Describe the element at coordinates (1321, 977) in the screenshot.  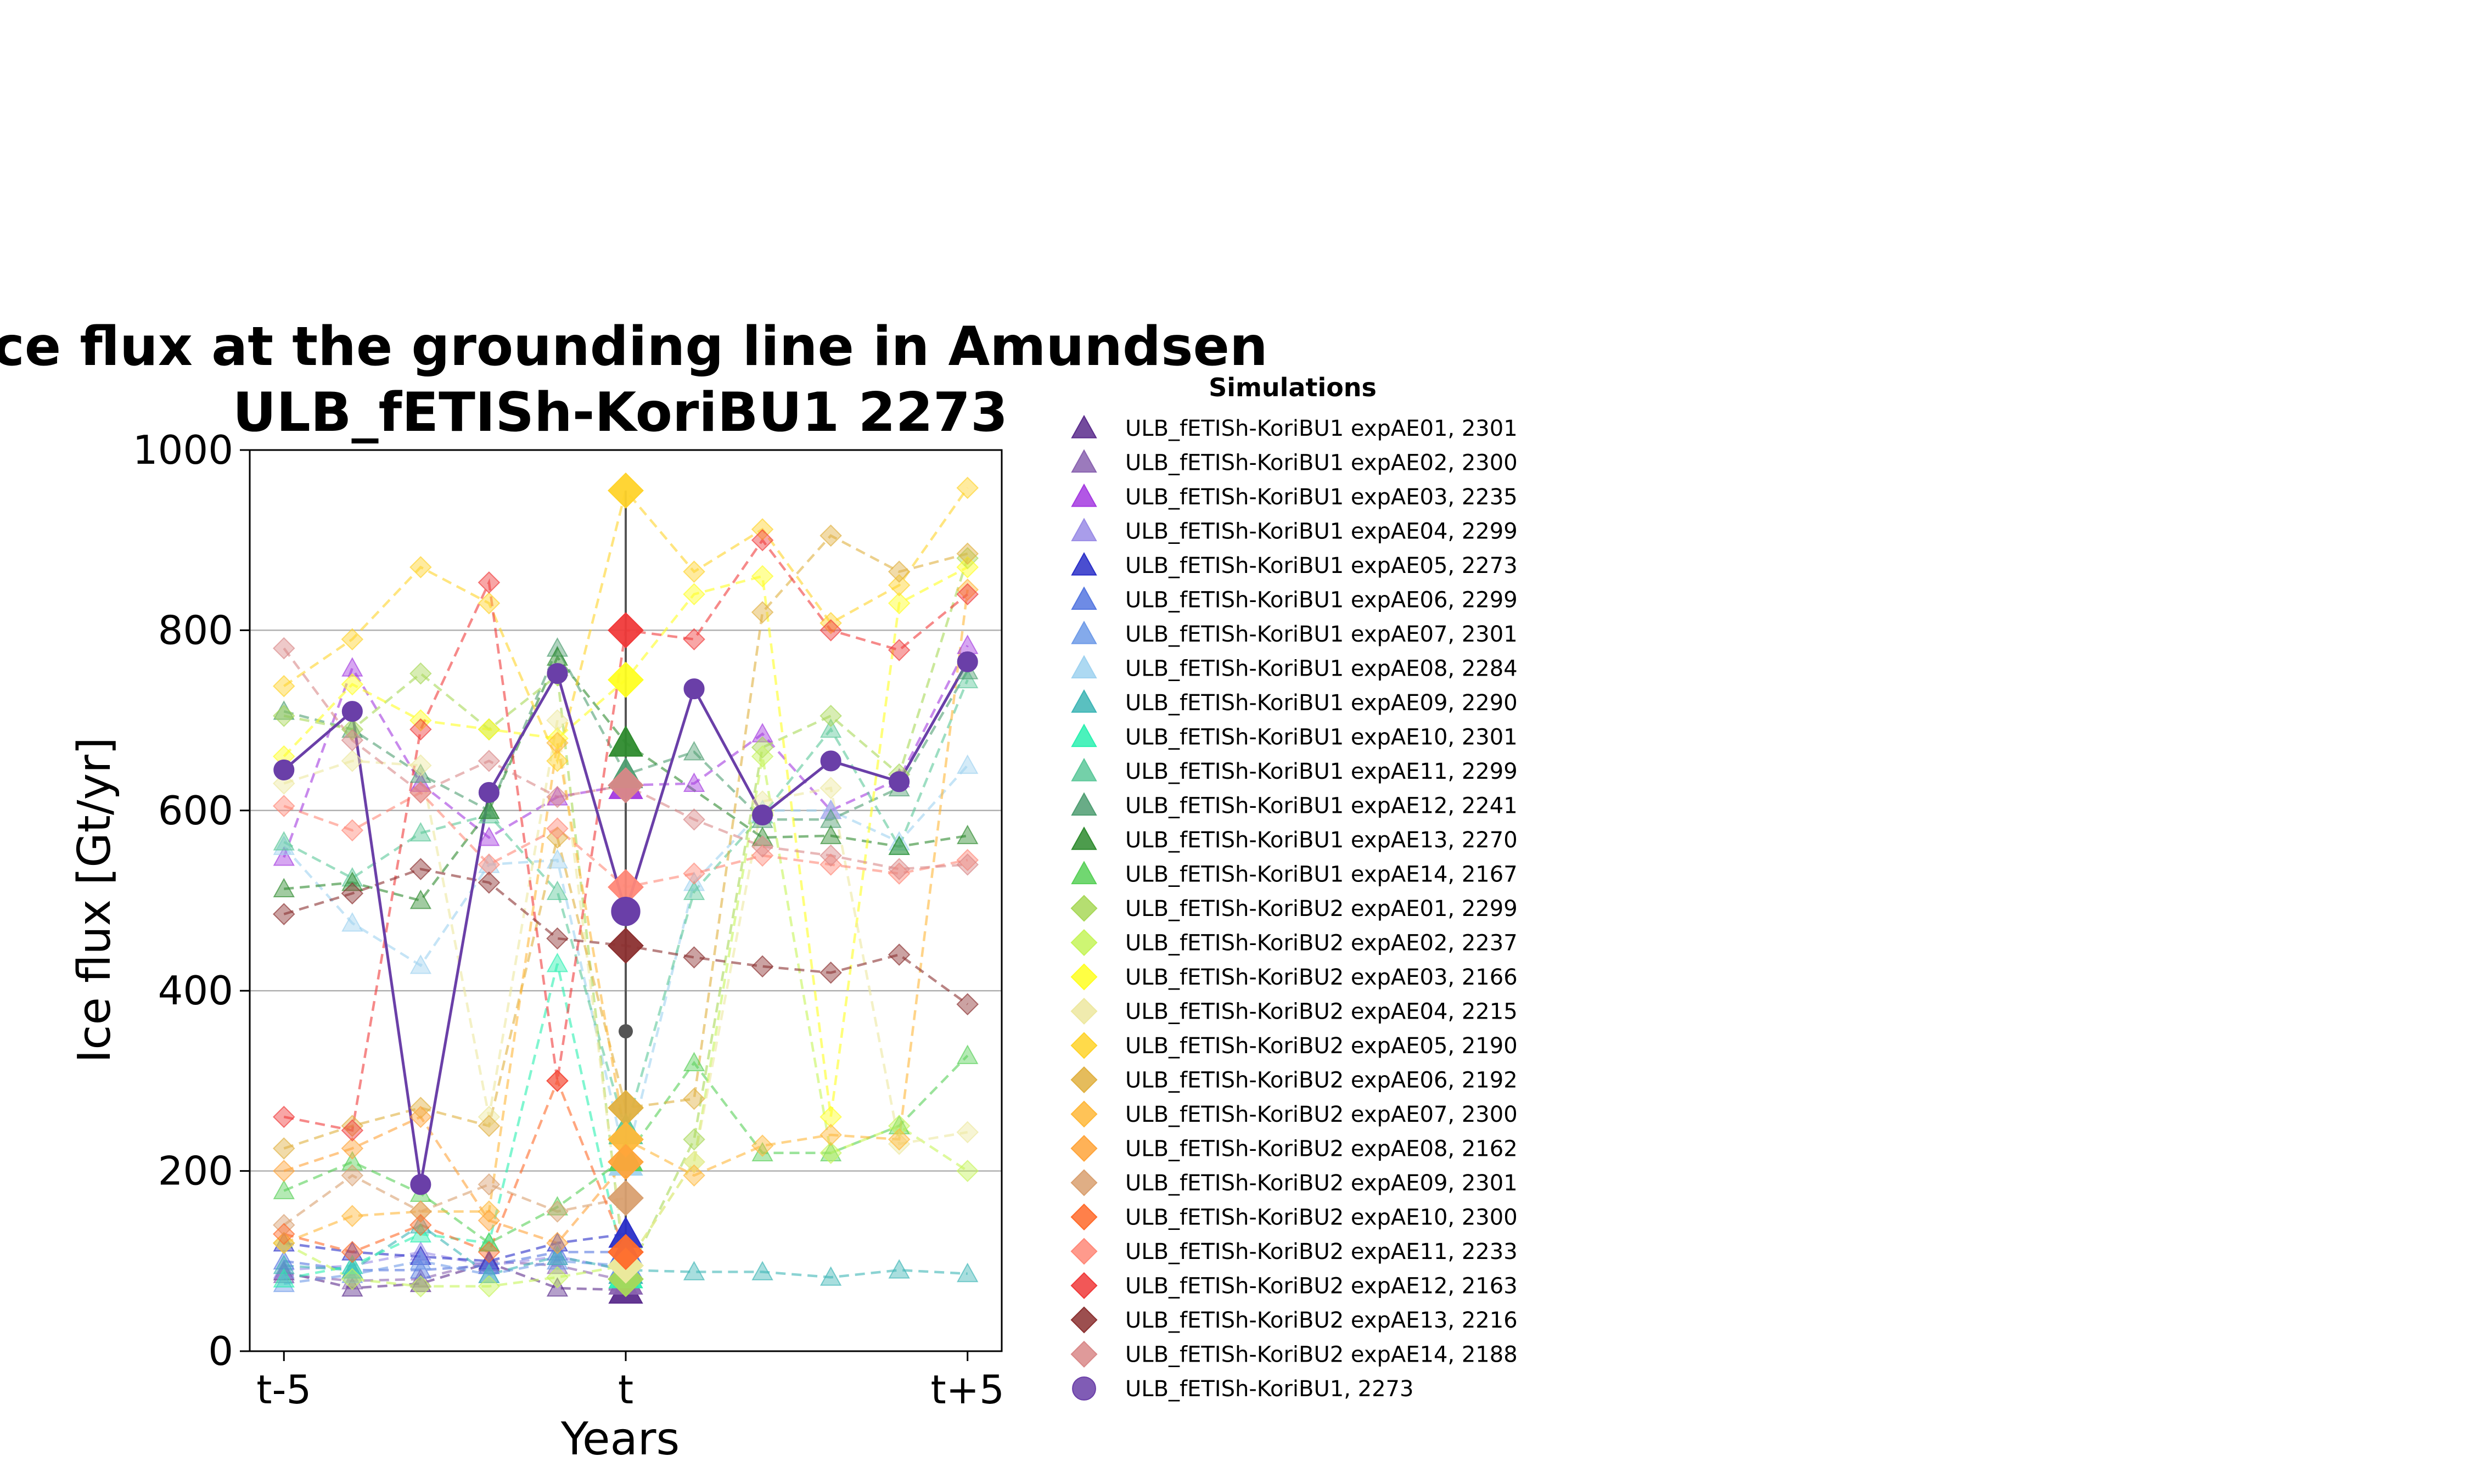
I see `legend-label-17: ULB_fETISh-KoriBU2 expAE03, 2166` at that location.